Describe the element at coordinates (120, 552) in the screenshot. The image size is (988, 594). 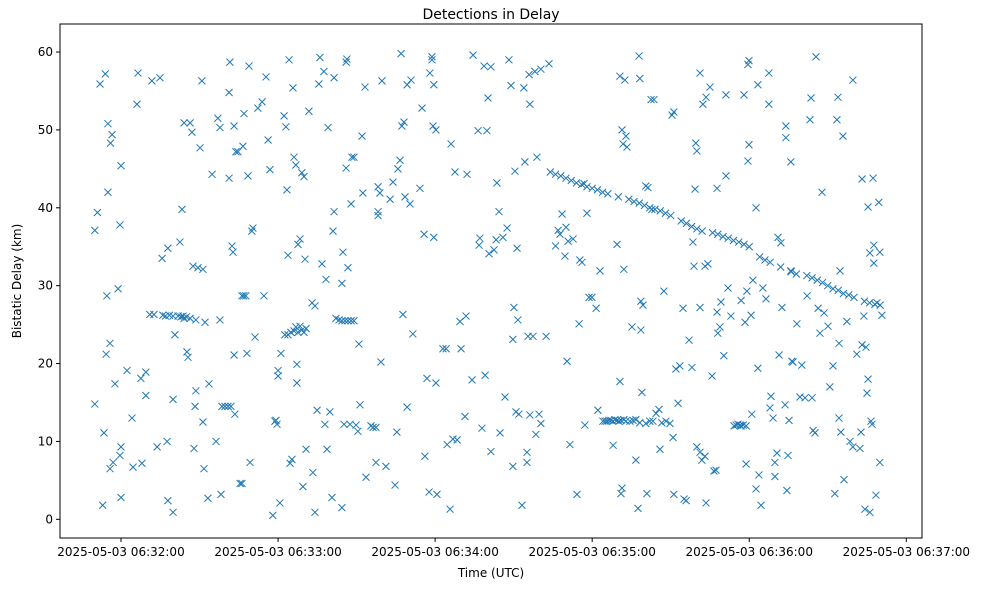
I see `x-tick-label: 2025-05-03 06:32:00` at that location.